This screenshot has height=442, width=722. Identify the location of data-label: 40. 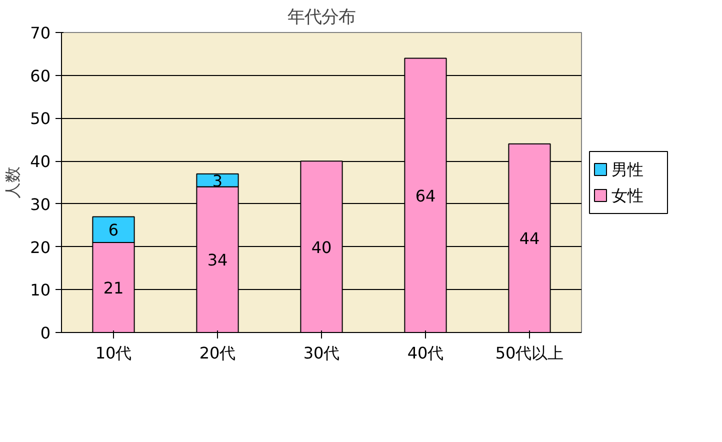
(321, 247).